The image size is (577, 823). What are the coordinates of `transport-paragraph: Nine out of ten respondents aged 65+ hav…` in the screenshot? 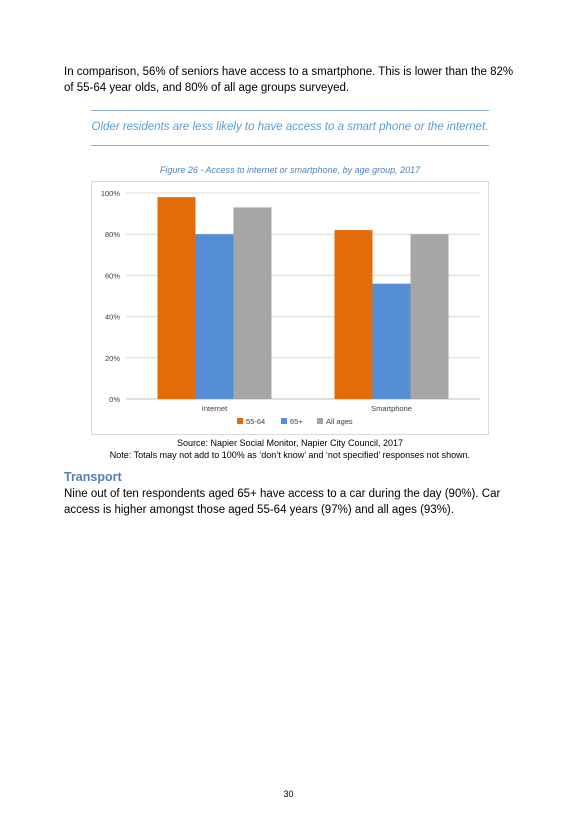 It's located at (282, 502).